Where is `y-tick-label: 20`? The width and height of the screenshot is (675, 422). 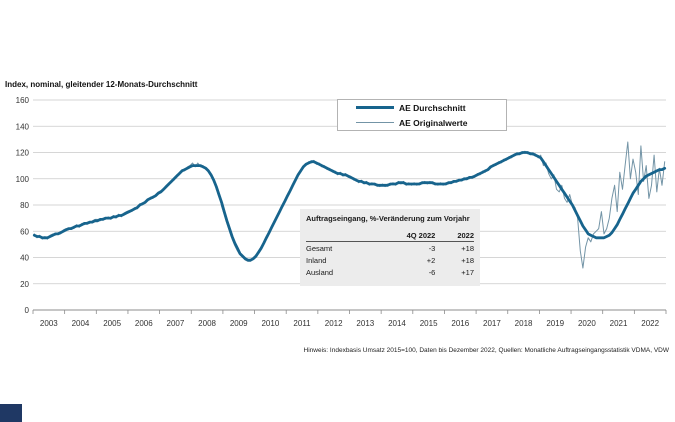
y-tick-label: 20 is located at coordinates (24, 284).